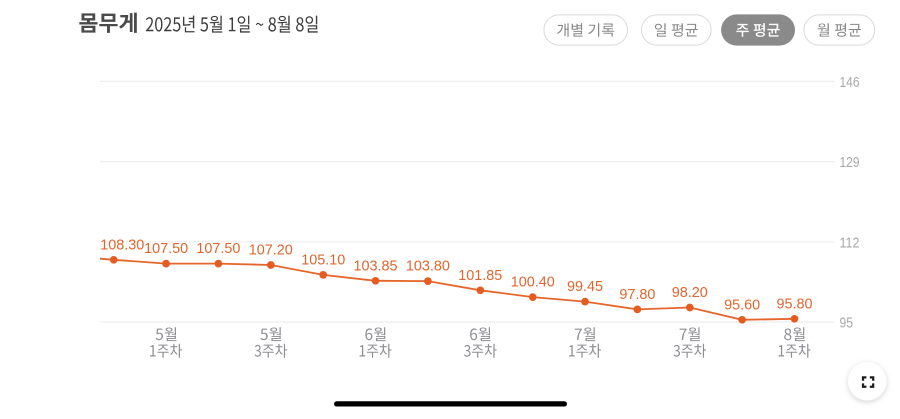  What do you see at coordinates (850, 82) in the screenshot?
I see `svg-text: 146` at bounding box center [850, 82].